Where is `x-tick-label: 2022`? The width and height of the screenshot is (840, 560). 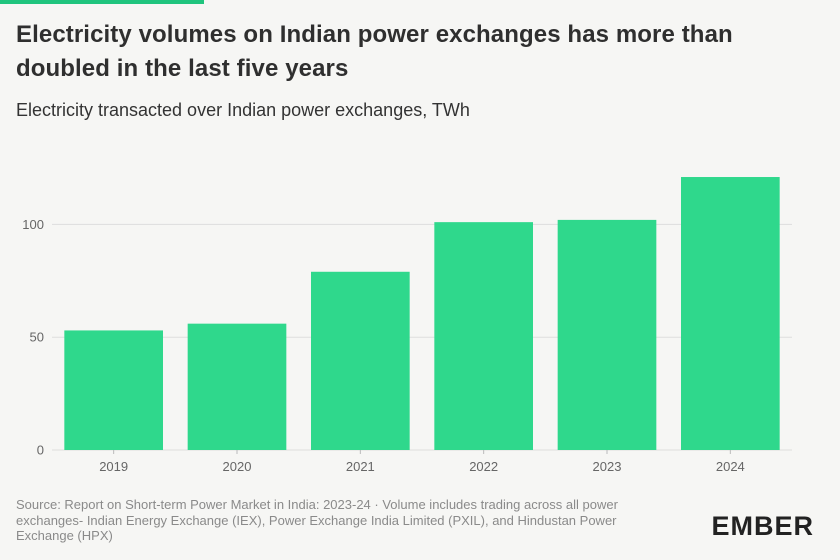 x-tick-label: 2022 is located at coordinates (483, 466).